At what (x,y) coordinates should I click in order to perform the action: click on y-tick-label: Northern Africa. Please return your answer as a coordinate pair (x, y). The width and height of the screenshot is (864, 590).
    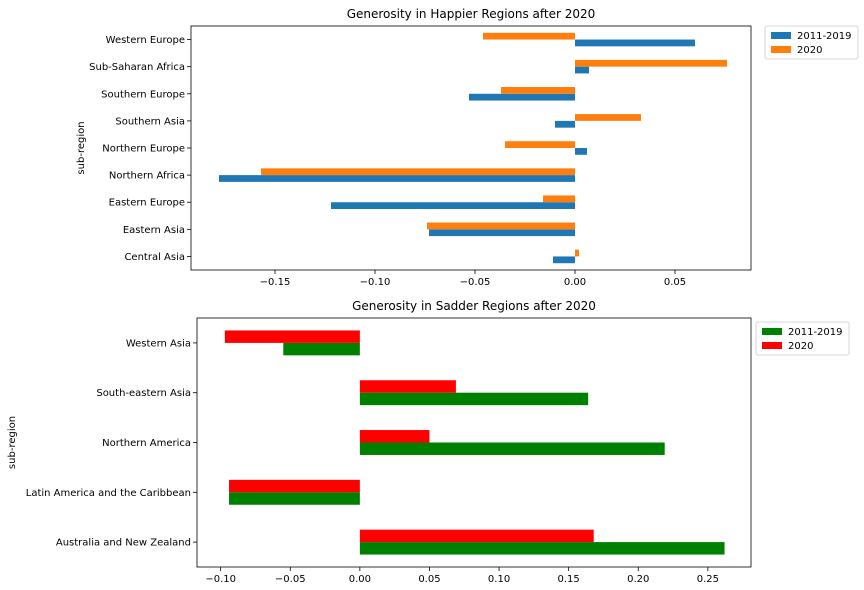
    Looking at the image, I should click on (147, 176).